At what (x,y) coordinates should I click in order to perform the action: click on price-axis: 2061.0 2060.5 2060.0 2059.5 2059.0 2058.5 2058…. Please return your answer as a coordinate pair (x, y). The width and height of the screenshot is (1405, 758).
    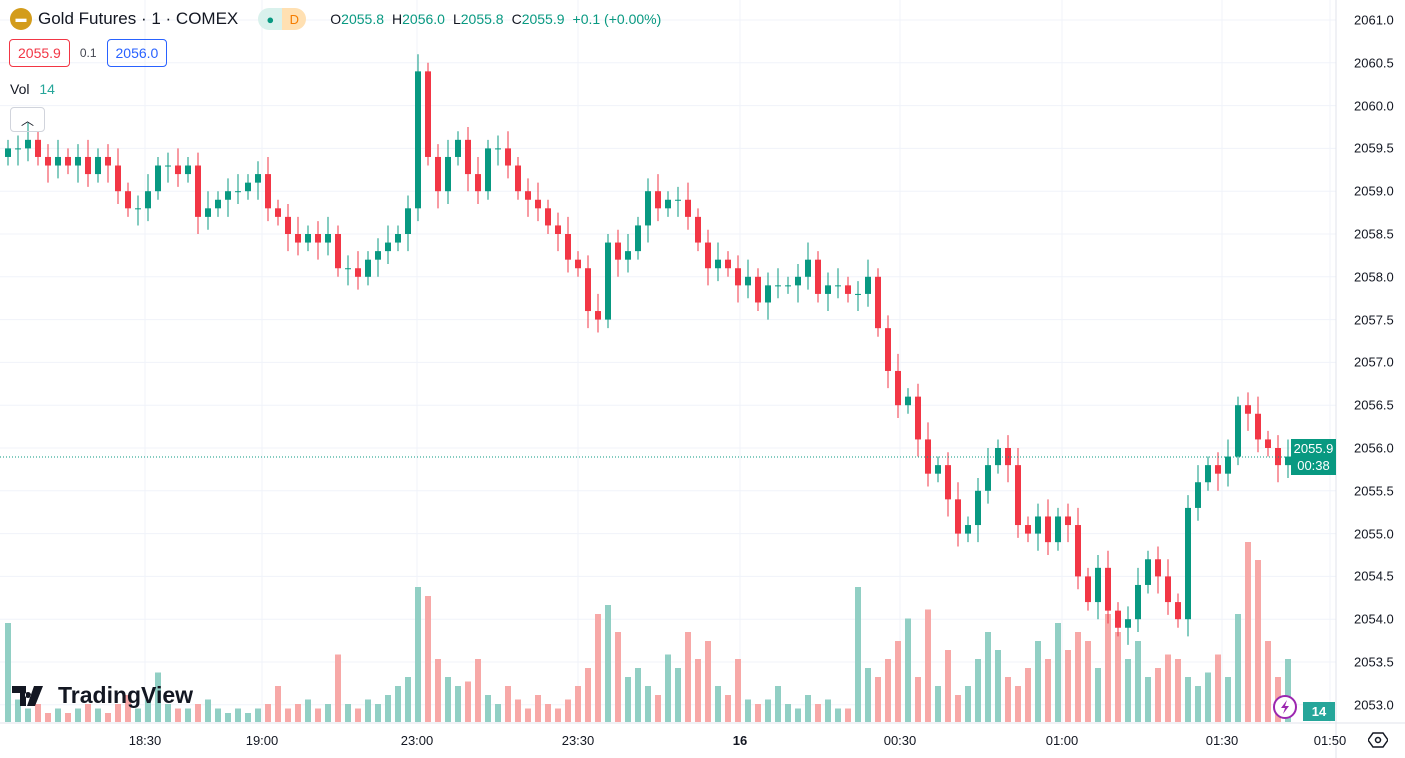
    Looking at the image, I should click on (1370, 361).